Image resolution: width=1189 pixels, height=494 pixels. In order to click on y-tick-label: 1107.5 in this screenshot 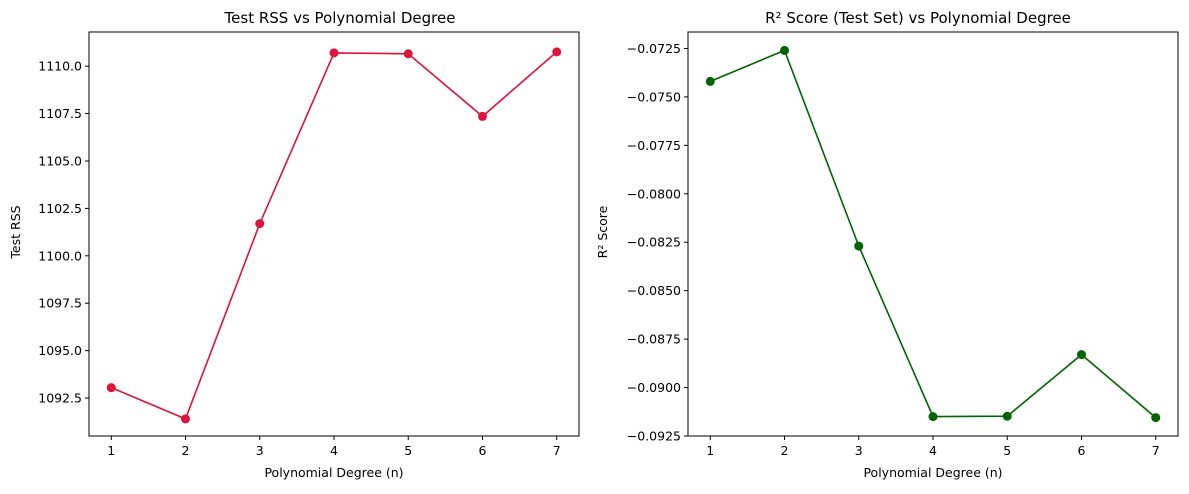, I will do `click(60, 113)`.